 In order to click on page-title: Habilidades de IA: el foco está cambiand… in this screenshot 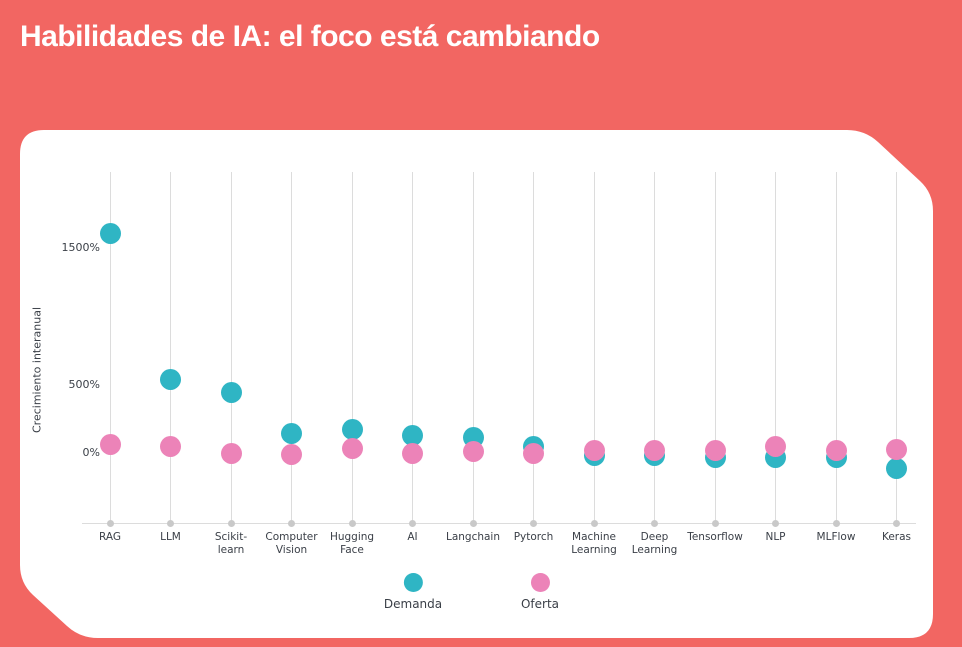, I will do `click(310, 36)`.